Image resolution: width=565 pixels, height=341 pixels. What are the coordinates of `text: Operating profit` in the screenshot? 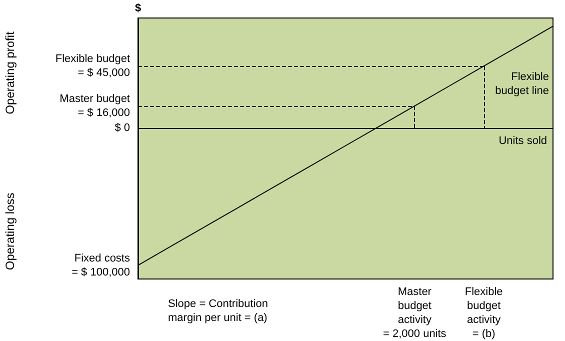 It's located at (10, 72).